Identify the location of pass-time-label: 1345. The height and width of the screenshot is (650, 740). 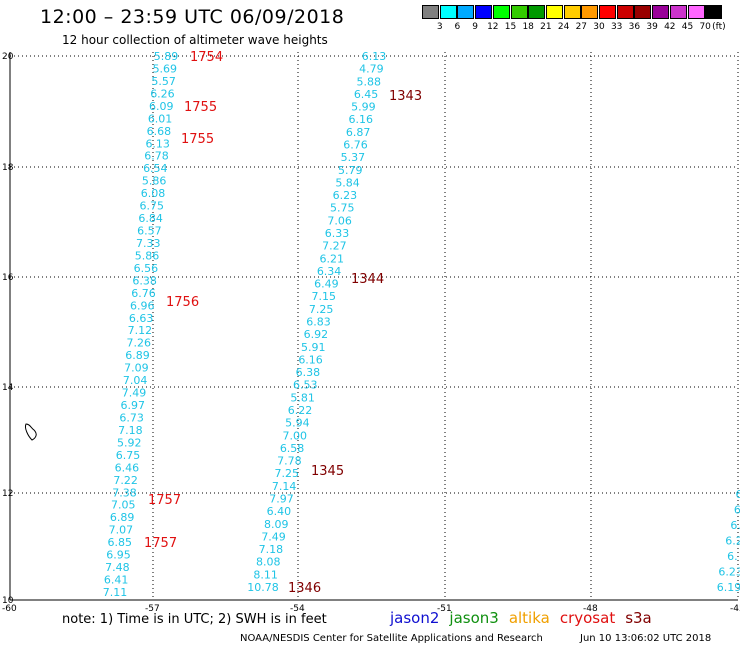
(327, 471).